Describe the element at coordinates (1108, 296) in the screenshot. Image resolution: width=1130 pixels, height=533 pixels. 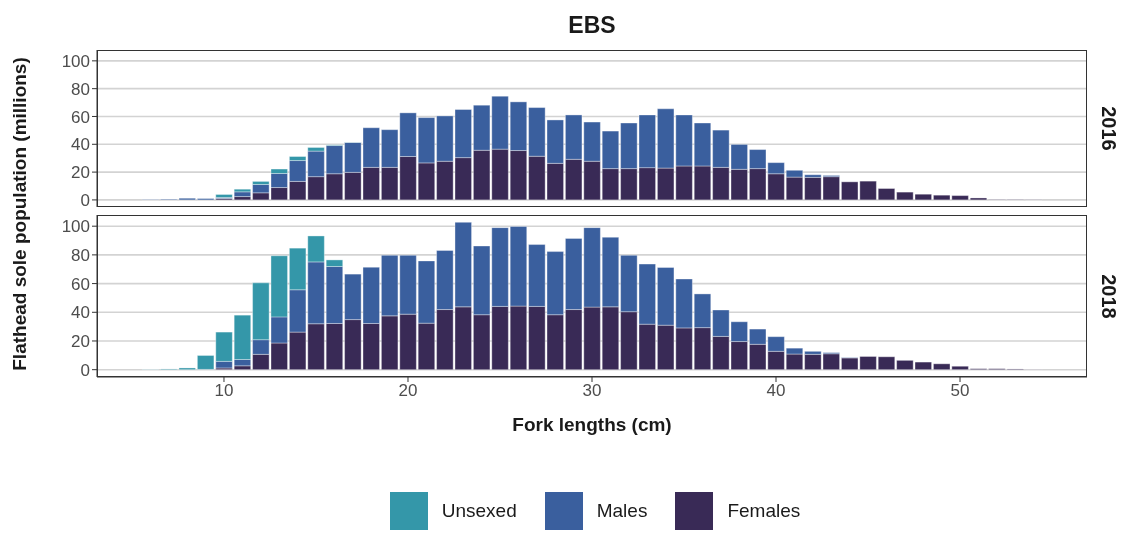
I see `text: 2018` at that location.